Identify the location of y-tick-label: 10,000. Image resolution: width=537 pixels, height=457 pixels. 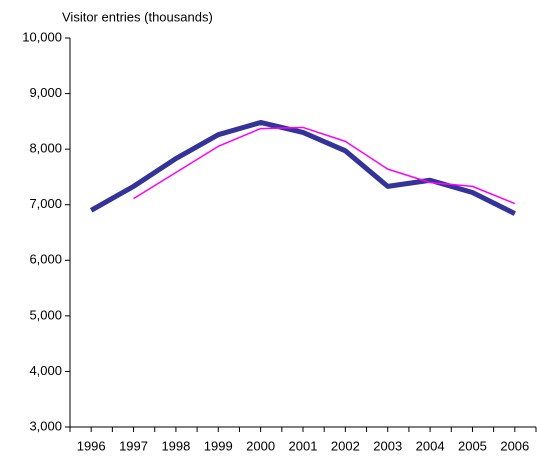
(42, 36).